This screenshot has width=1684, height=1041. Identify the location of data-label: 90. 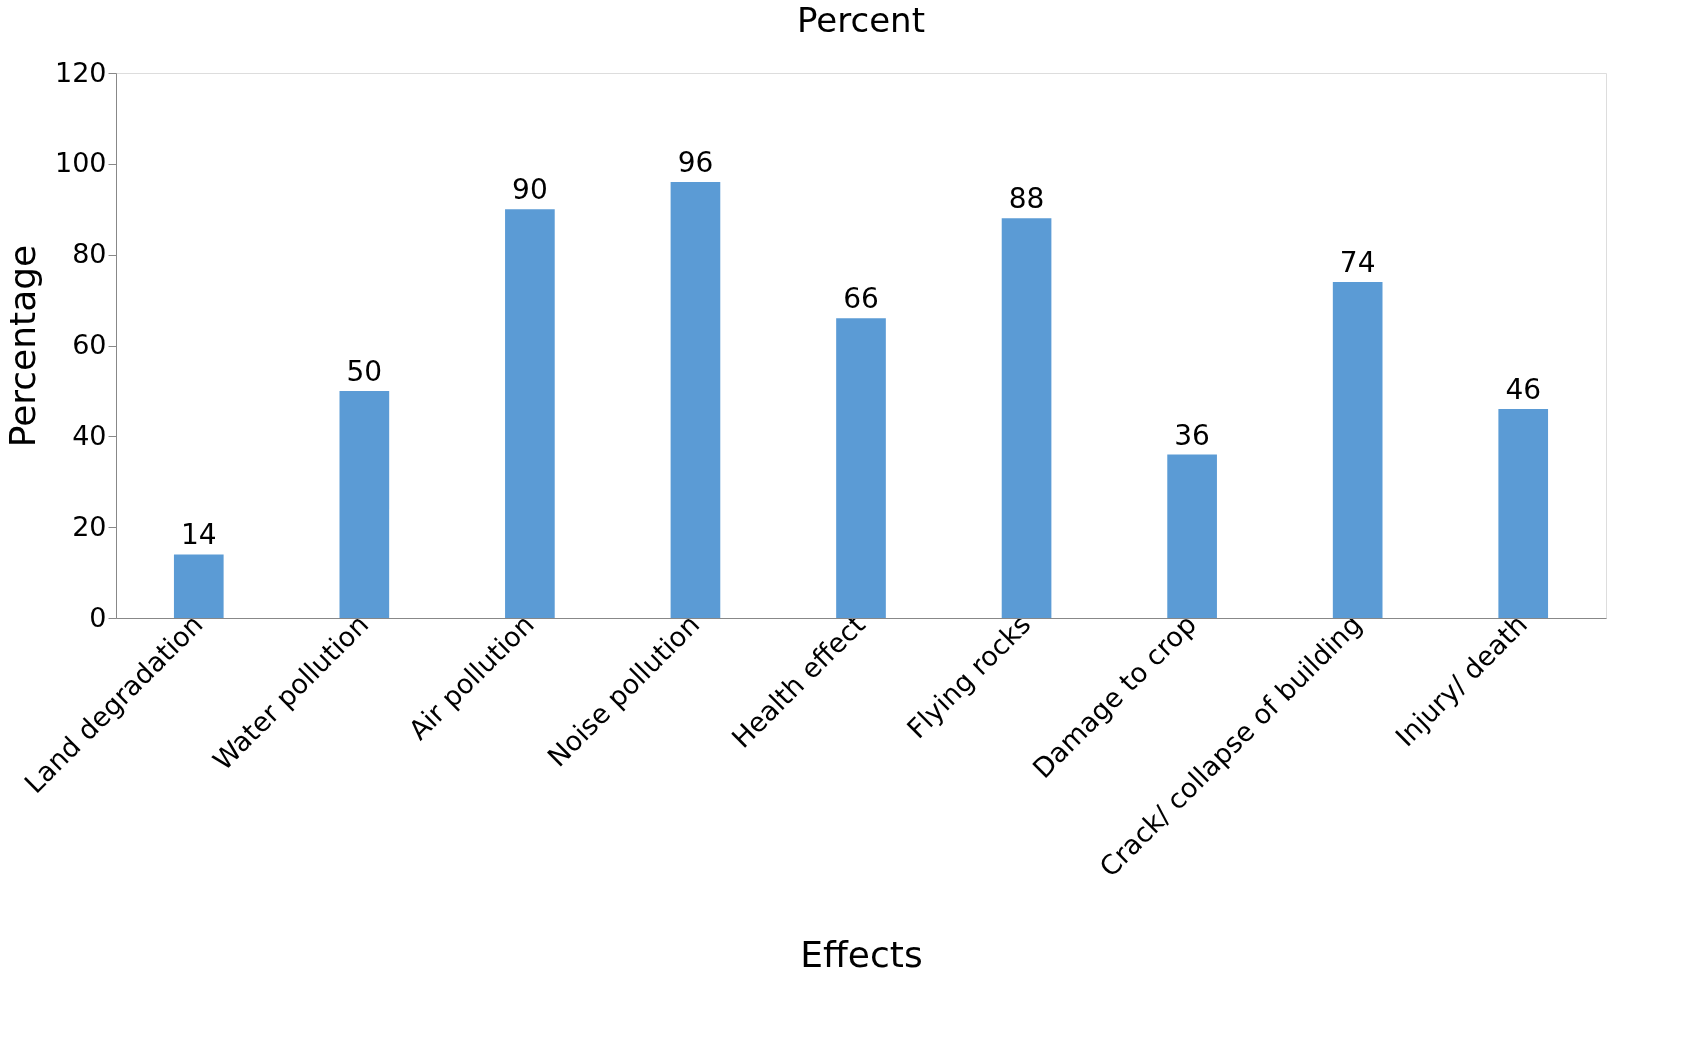
(530, 190).